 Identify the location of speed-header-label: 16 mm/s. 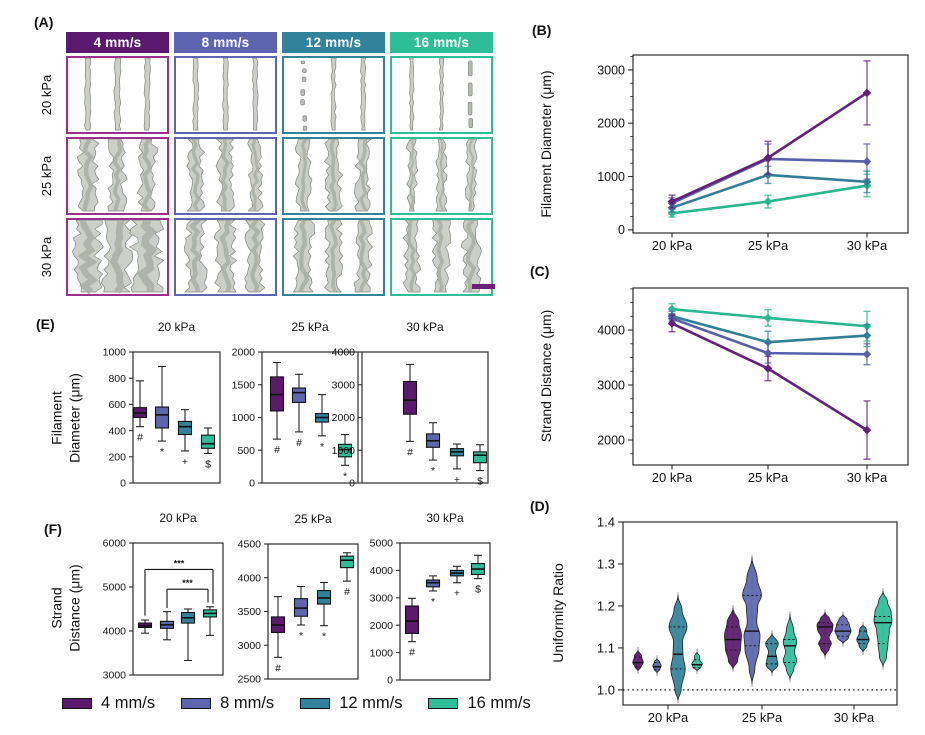
(441, 42).